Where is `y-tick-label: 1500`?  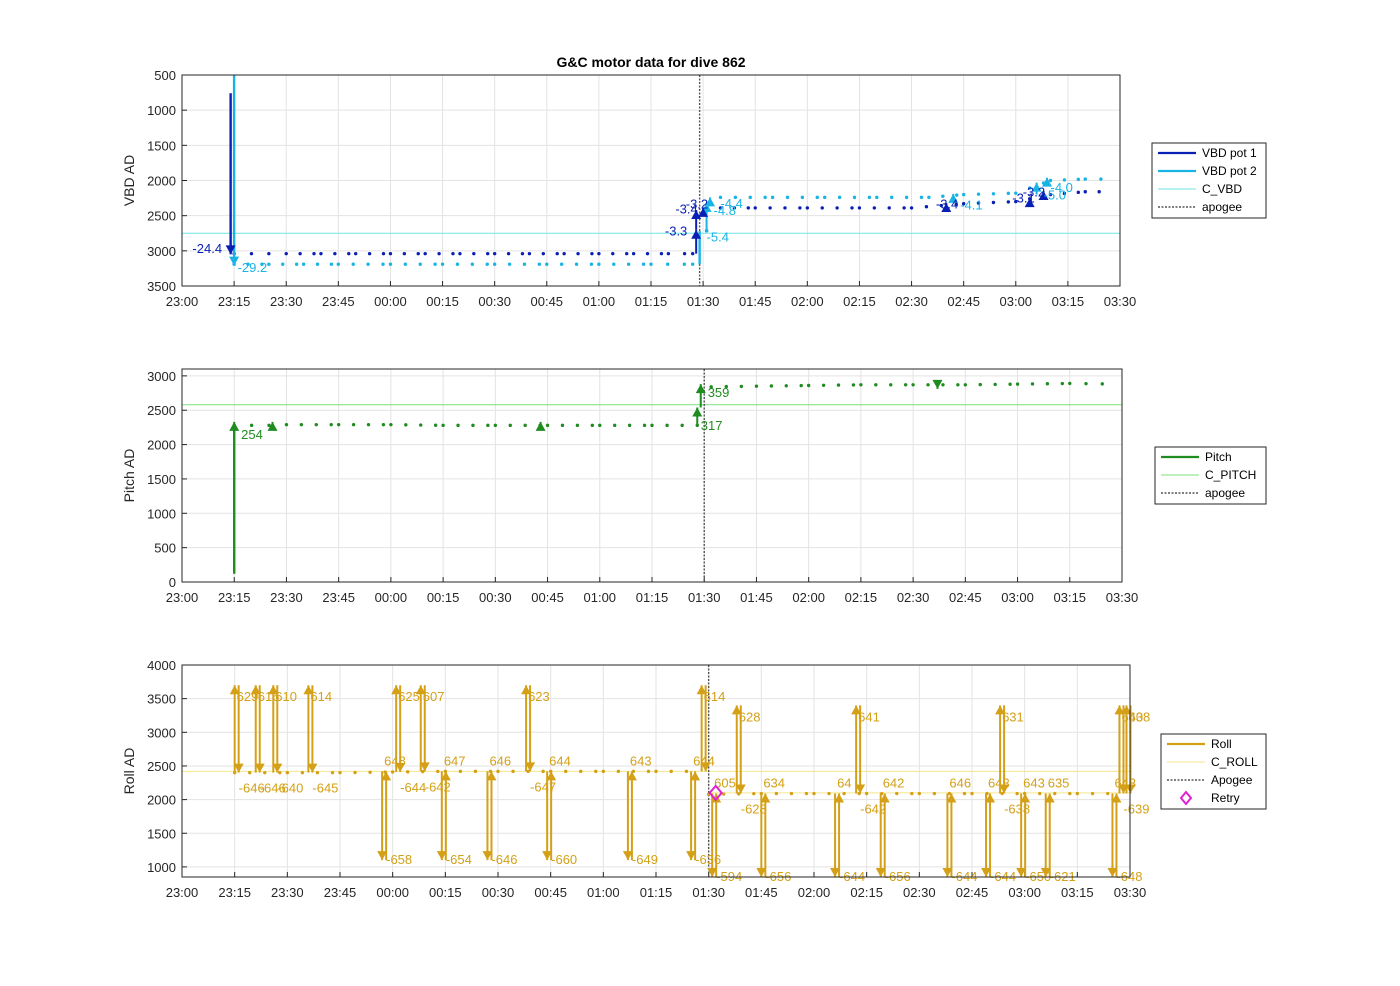 y-tick-label: 1500 is located at coordinates (161, 145).